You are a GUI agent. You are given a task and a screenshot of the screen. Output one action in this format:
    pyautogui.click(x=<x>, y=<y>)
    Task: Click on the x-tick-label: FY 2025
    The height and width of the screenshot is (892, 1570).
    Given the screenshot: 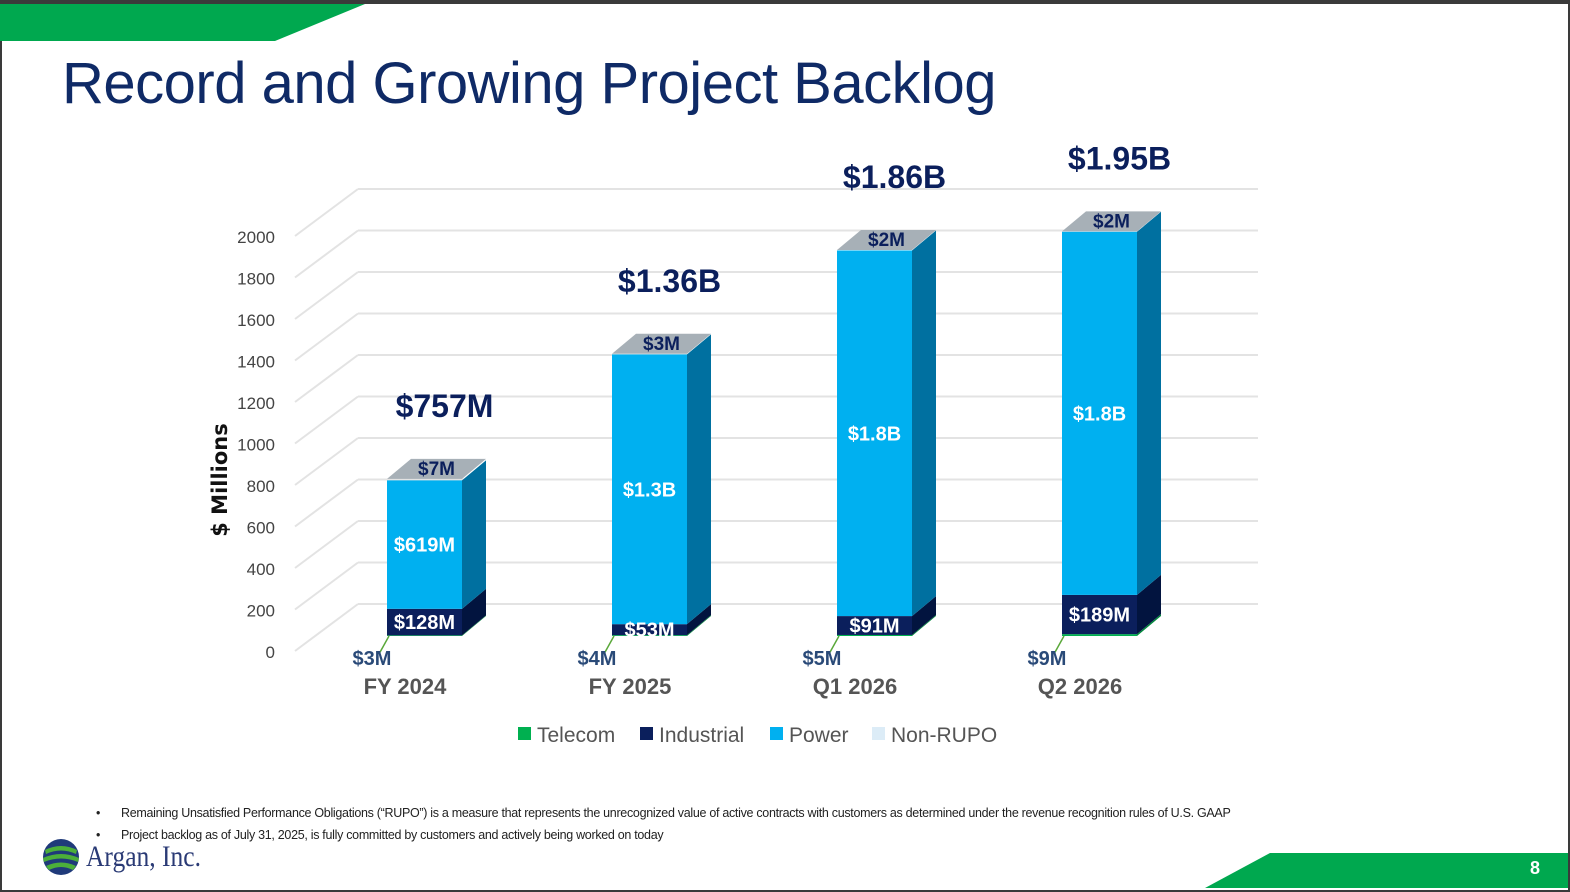 What is the action you would take?
    pyautogui.click(x=630, y=686)
    